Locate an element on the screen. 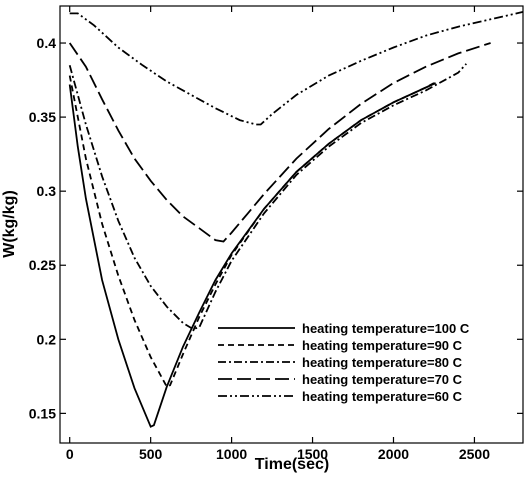 Image resolution: width=525 pixels, height=479 pixels. x-tick-label: 0 is located at coordinates (70, 454).